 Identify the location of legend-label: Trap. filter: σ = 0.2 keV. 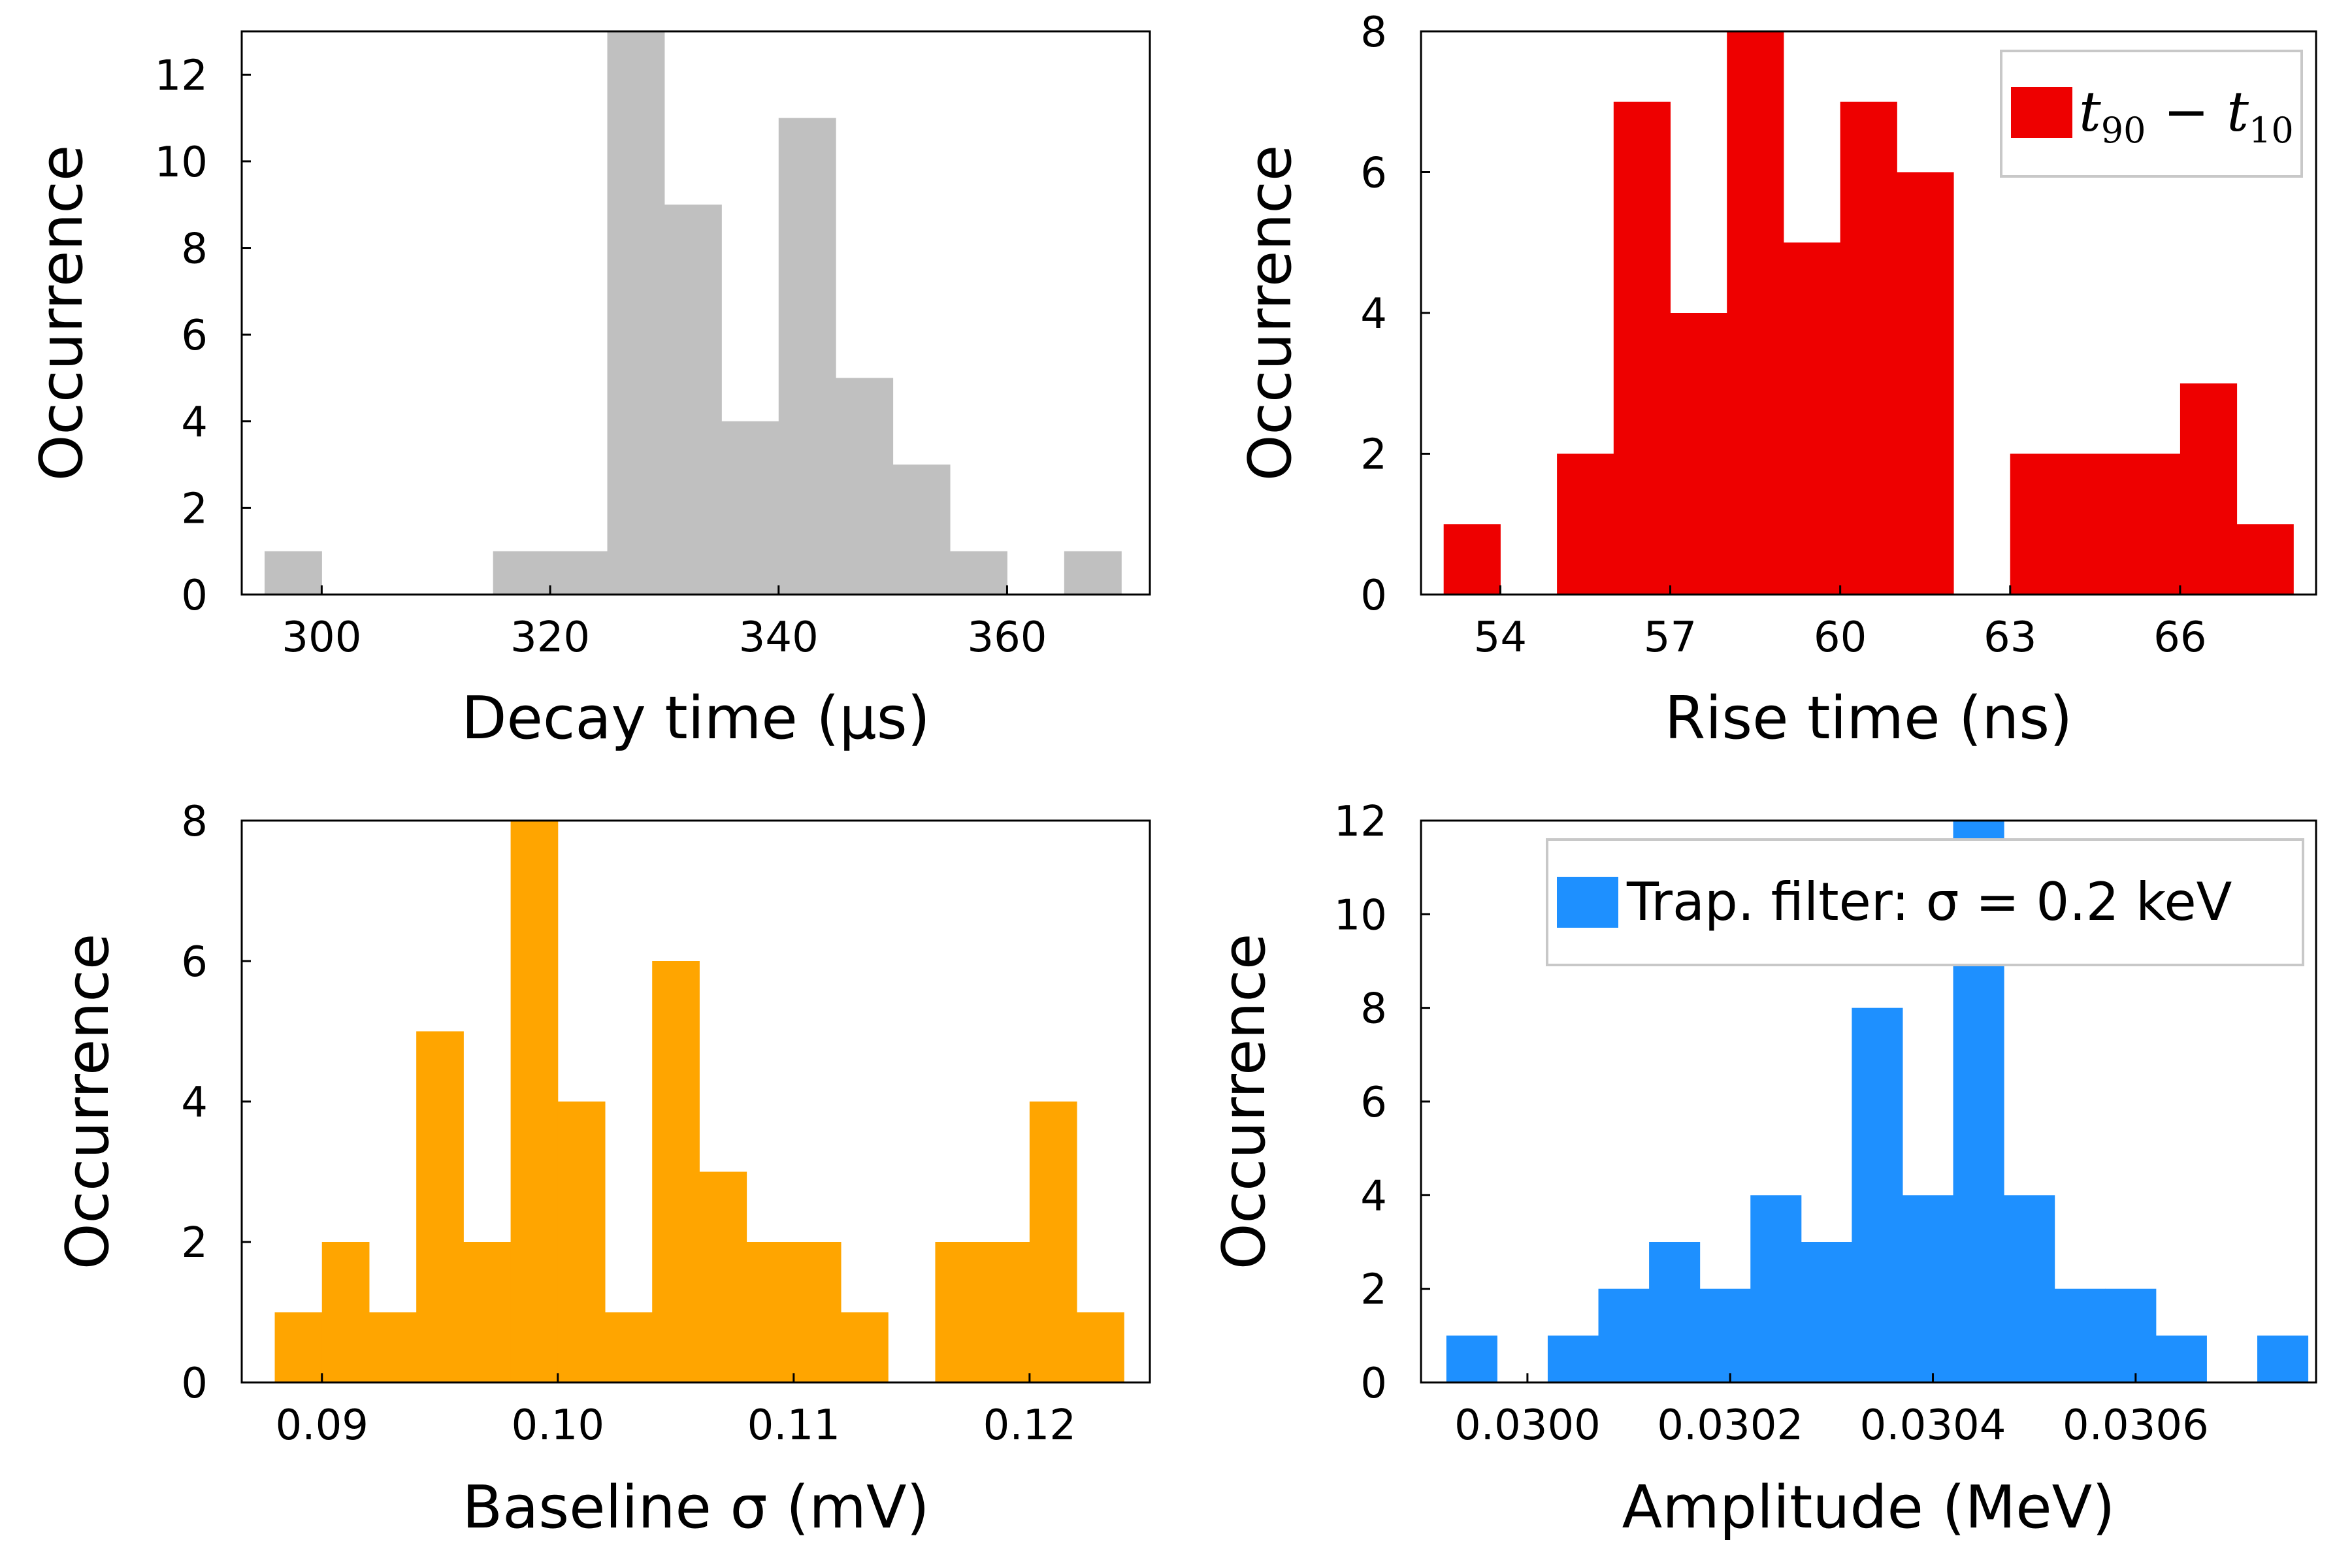
(1929, 902).